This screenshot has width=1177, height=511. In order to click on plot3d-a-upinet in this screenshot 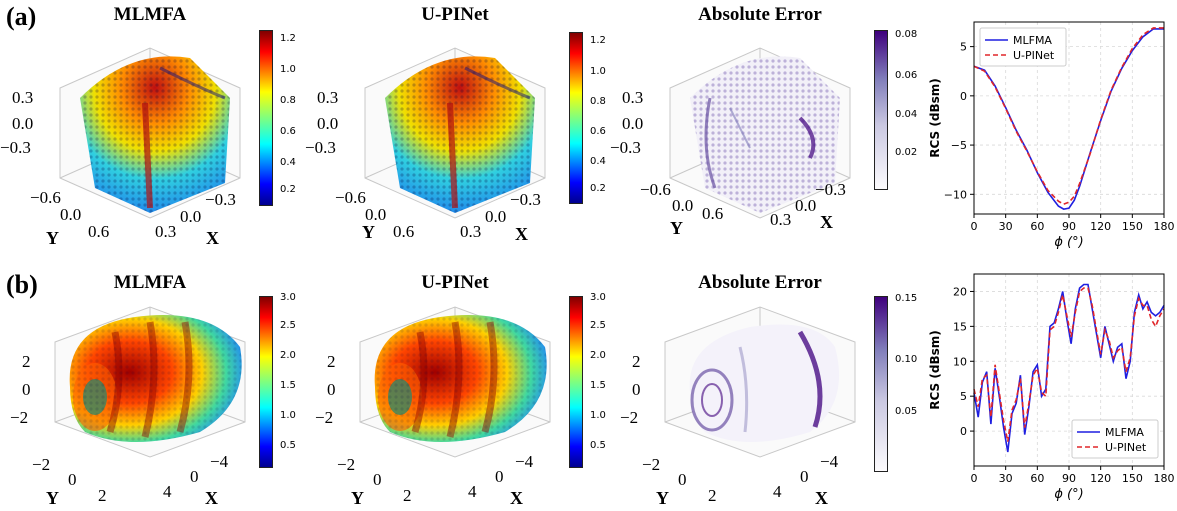, I will do `click(455, 133)`.